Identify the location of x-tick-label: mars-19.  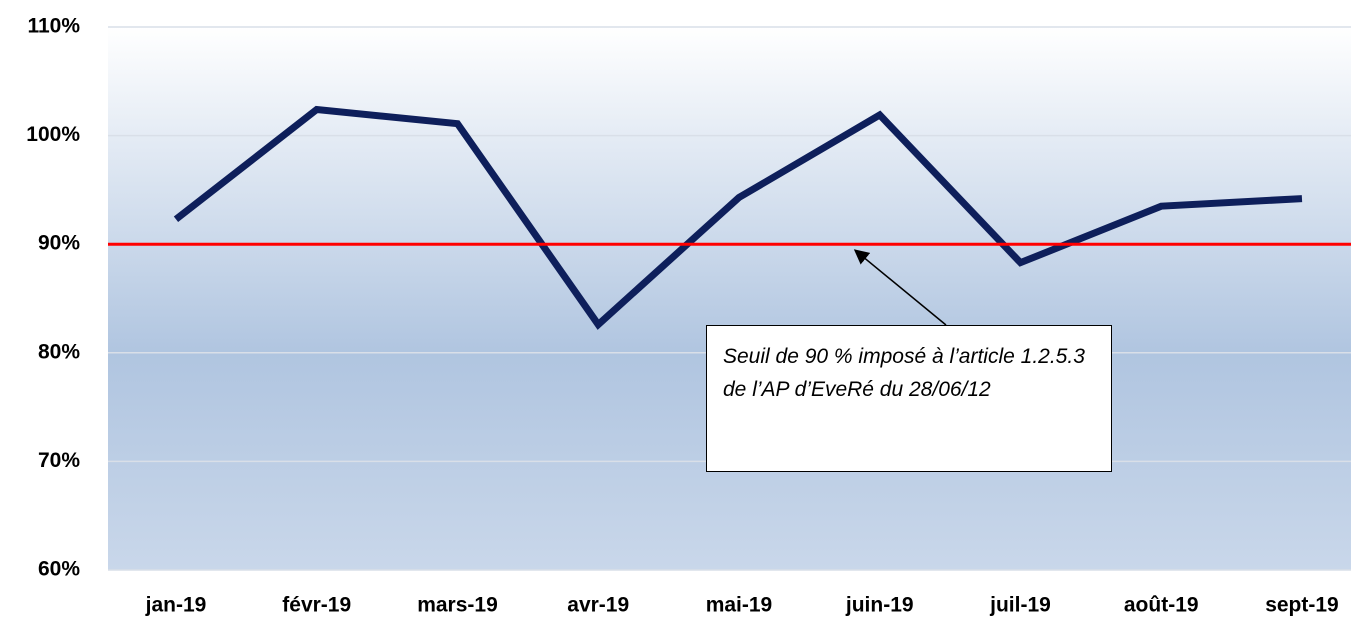
(457, 605).